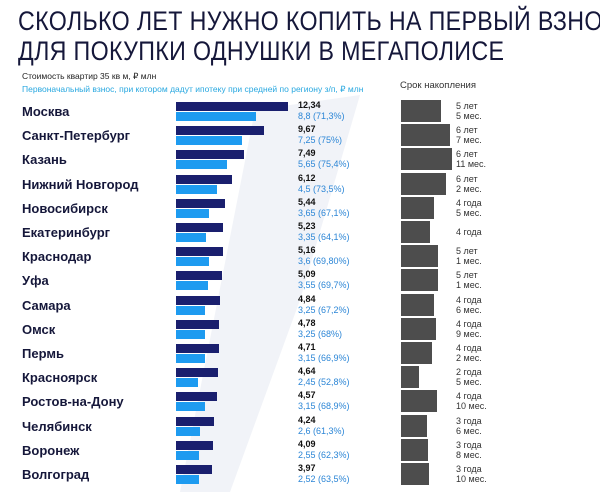 The image size is (600, 492). What do you see at coordinates (324, 212) in the screenshot?
I see `down-payment-value-label: 3,65 (67,1%)` at bounding box center [324, 212].